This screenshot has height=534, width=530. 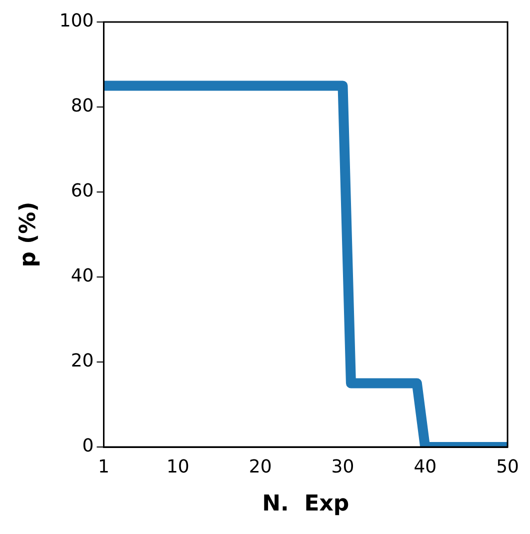 I want to click on y-axis-title: p (%), so click(x=28, y=235).